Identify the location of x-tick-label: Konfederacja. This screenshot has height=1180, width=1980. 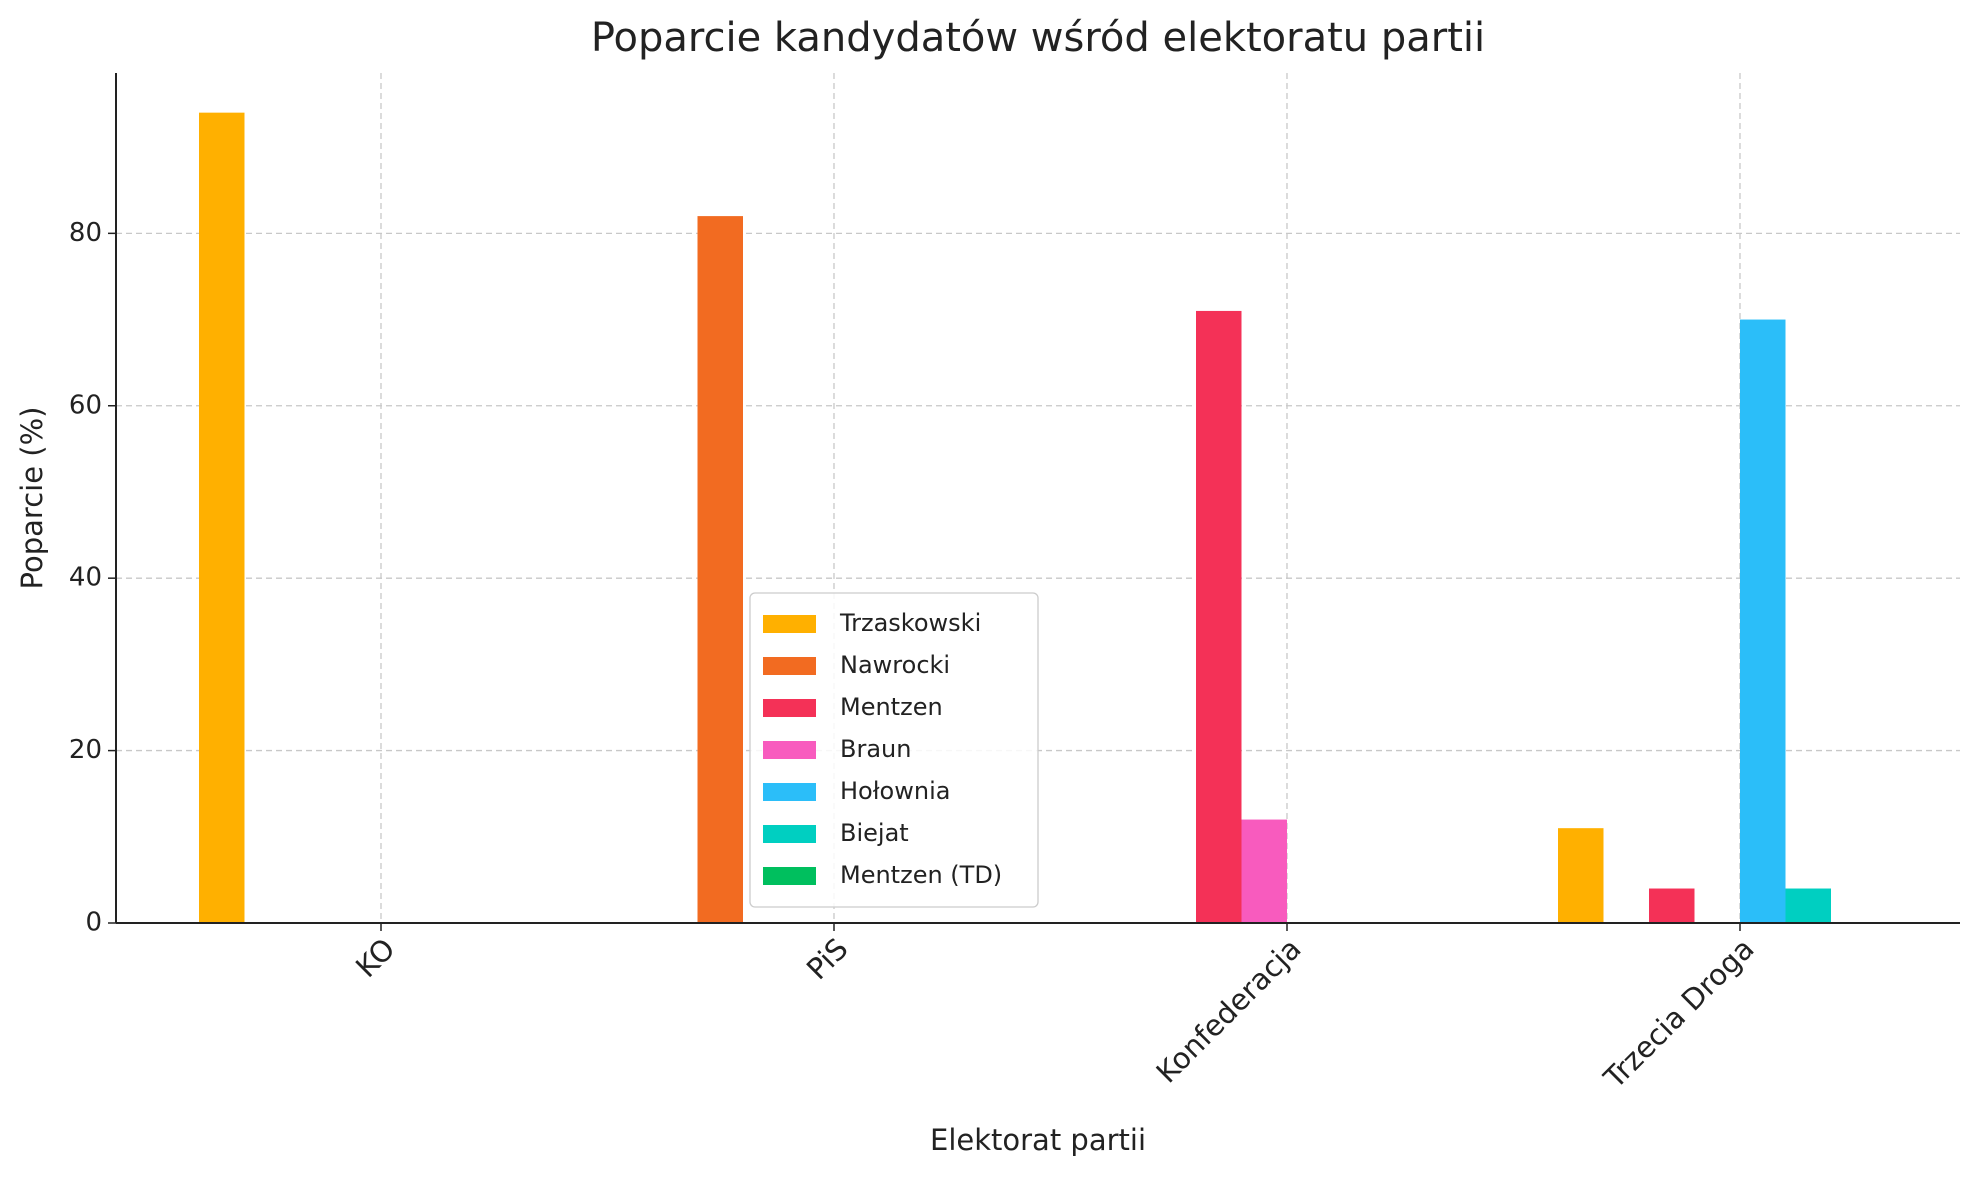
(1229, 1011).